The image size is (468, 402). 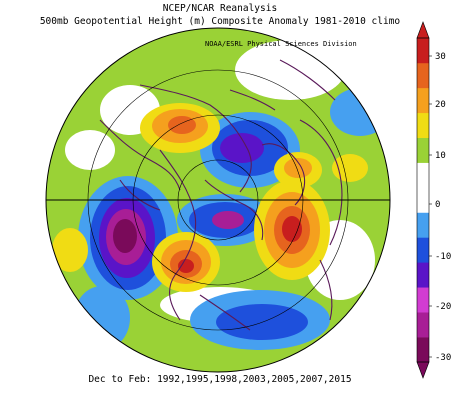 What do you see at coordinates (298, 170) in the screenshot?
I see `europe-positive-anomaly` at bounding box center [298, 170].